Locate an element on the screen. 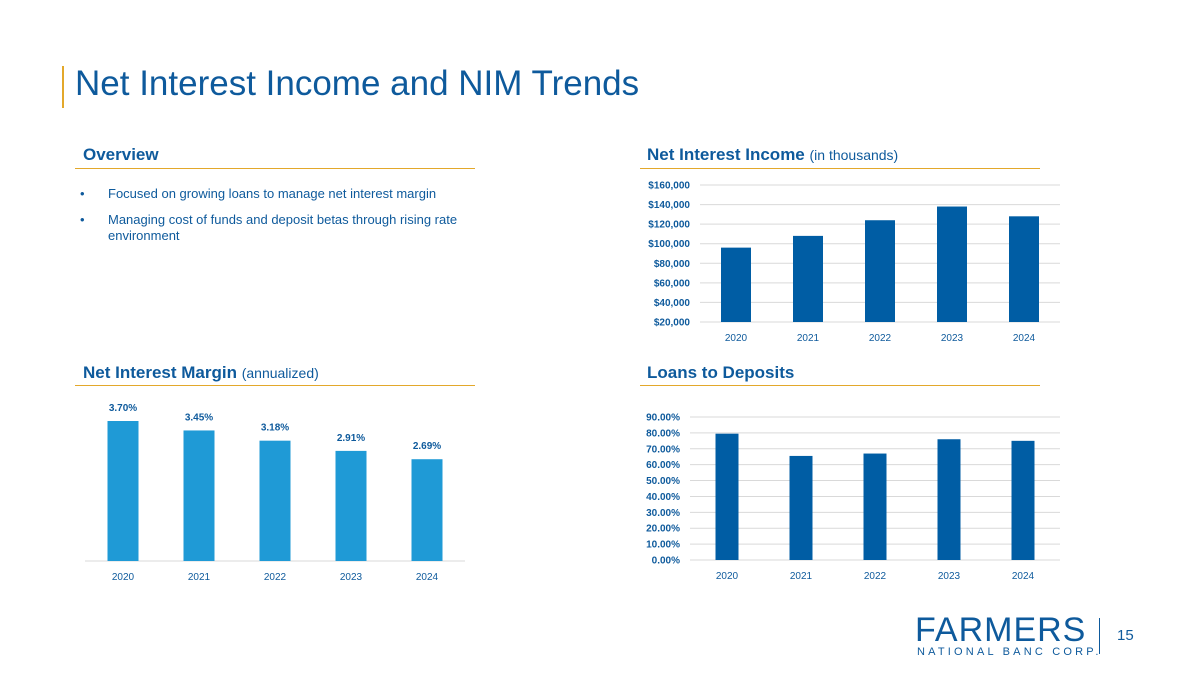  y-tick-label: 50.00% is located at coordinates (663, 481).